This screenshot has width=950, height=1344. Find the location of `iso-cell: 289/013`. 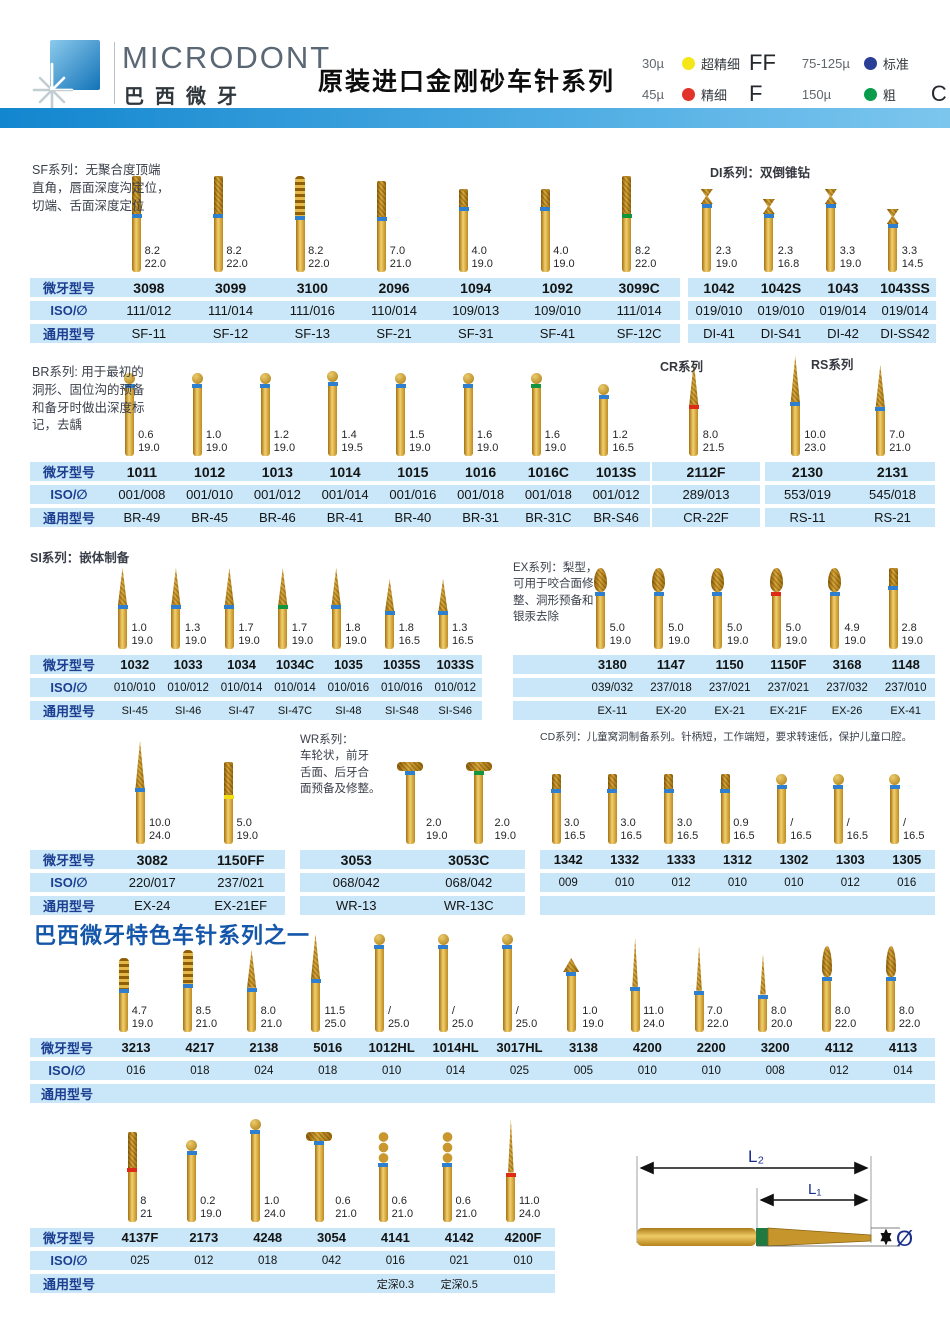

iso-cell: 289/013 is located at coordinates (706, 494).